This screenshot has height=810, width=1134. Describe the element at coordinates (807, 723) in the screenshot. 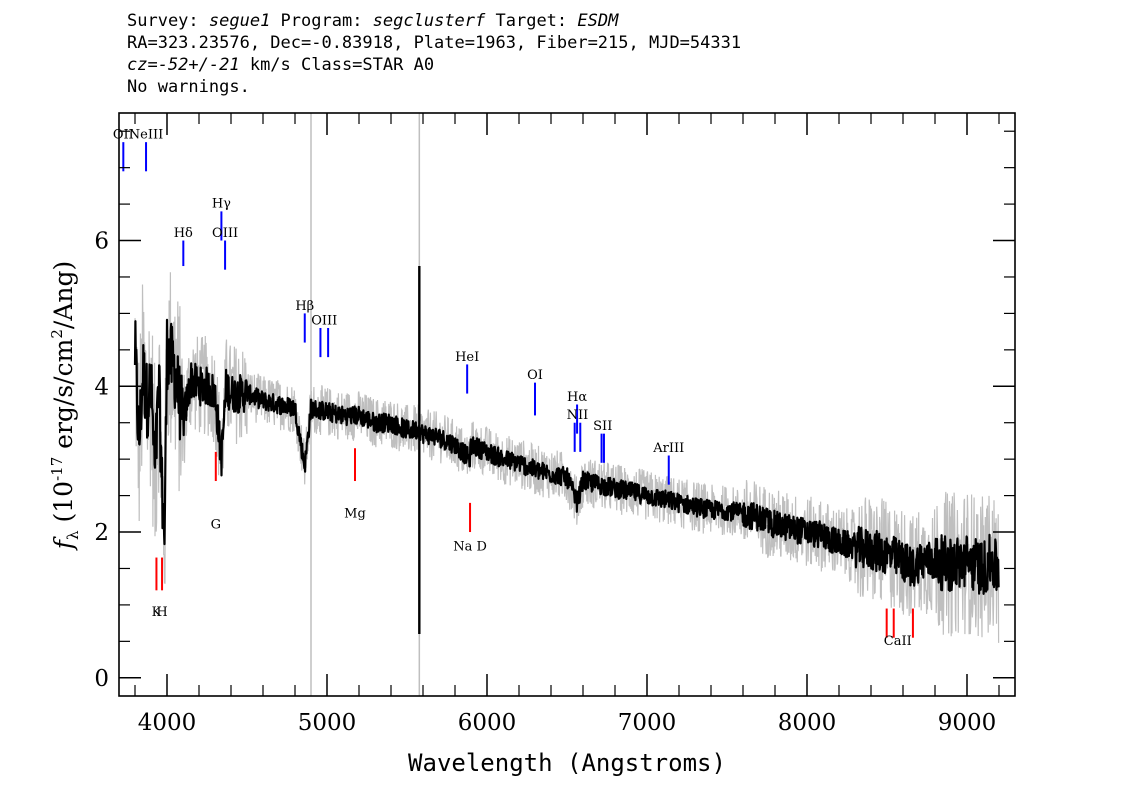

I see `x-tick-label: 8000` at that location.